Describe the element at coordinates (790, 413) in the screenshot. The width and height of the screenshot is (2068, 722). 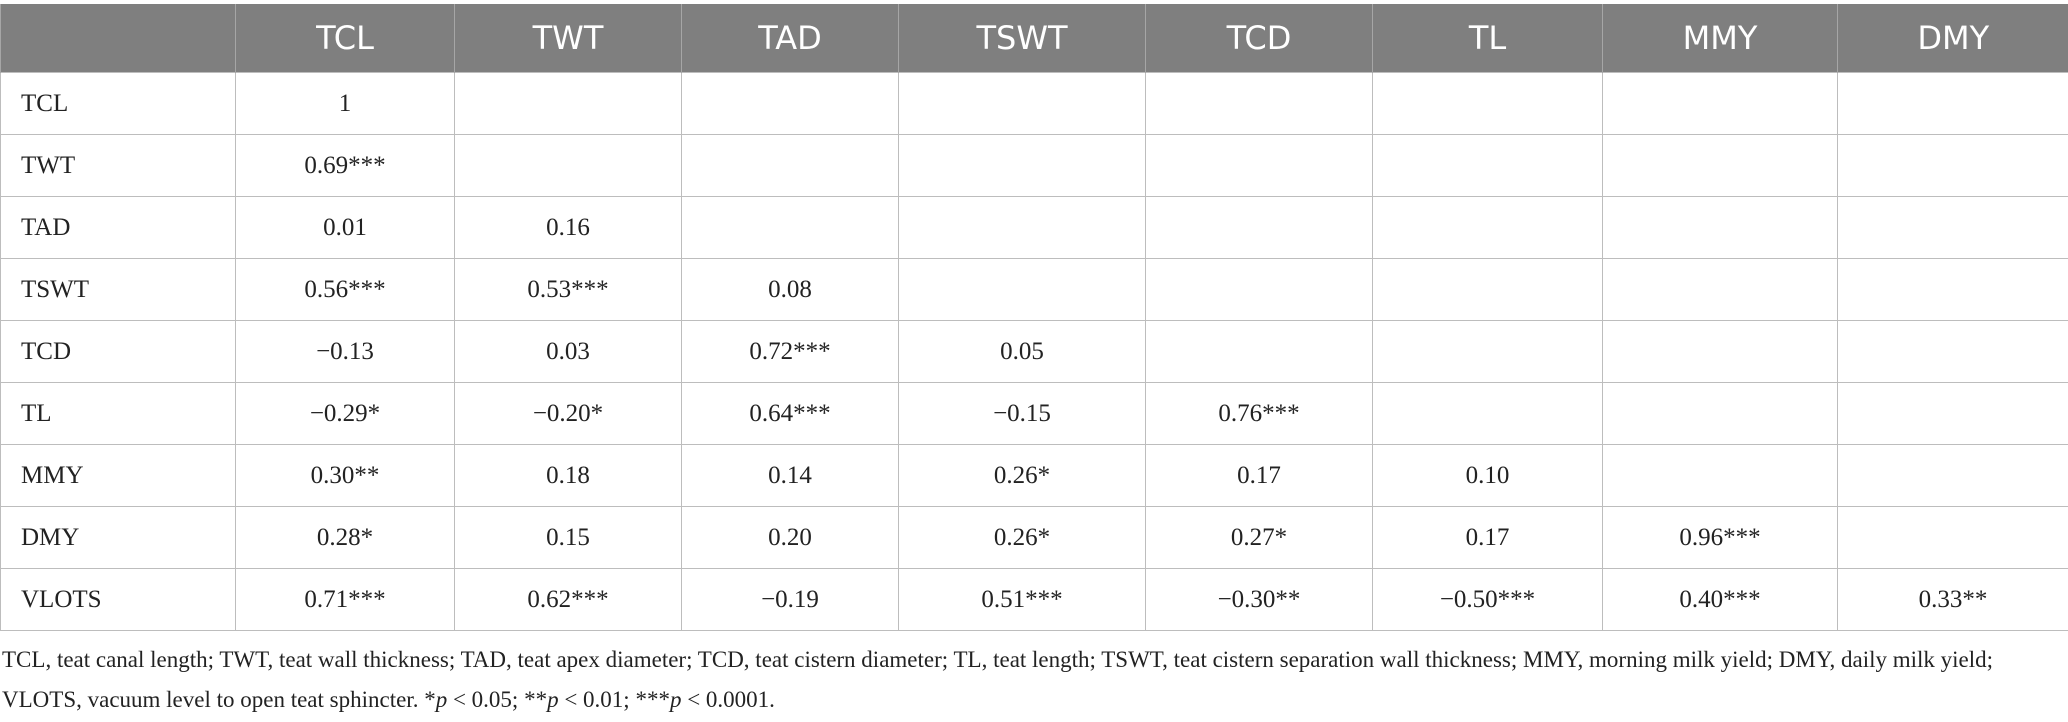
I see `cell: 0.64***` at that location.